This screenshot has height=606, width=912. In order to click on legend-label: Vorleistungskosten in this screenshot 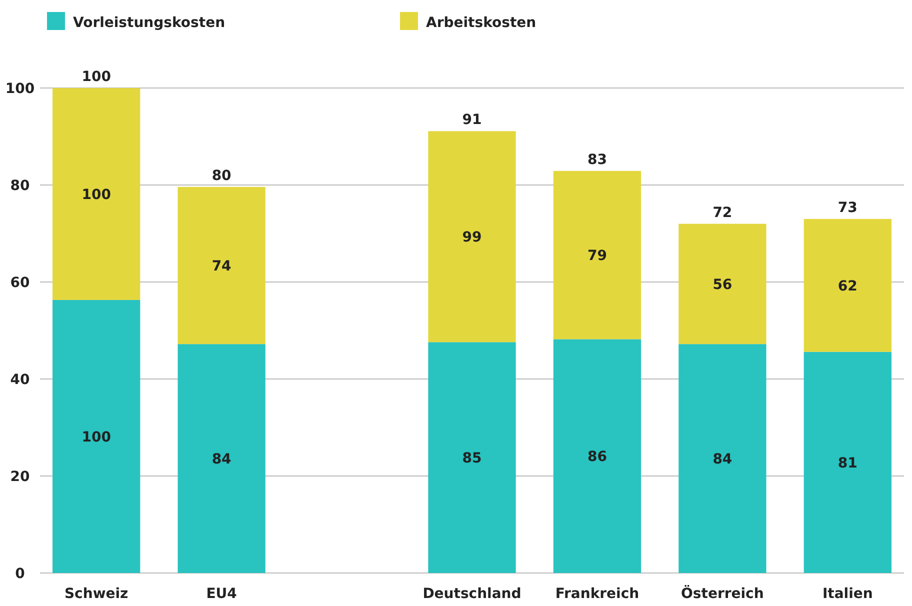, I will do `click(149, 23)`.